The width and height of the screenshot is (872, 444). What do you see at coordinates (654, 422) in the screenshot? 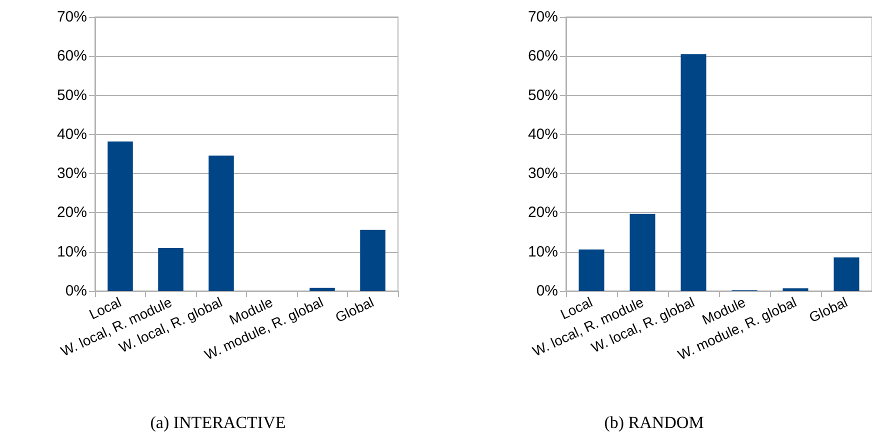
I see `text: (b) RANDOM` at bounding box center [654, 422].